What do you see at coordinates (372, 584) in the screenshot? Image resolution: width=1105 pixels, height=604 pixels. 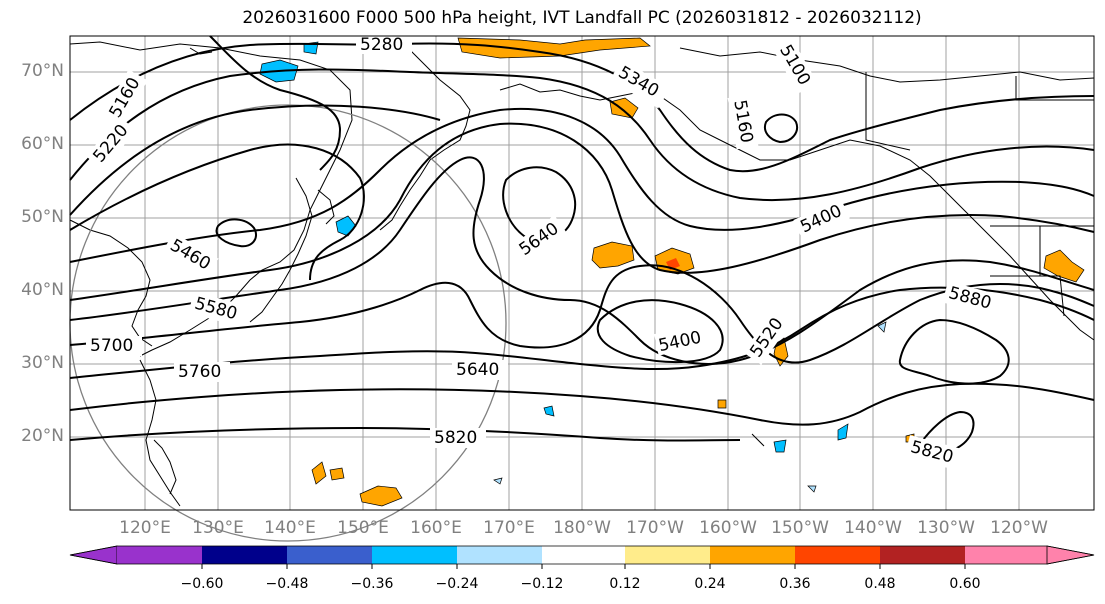 I see `colorbar-tick-label: −0.36` at bounding box center [372, 584].